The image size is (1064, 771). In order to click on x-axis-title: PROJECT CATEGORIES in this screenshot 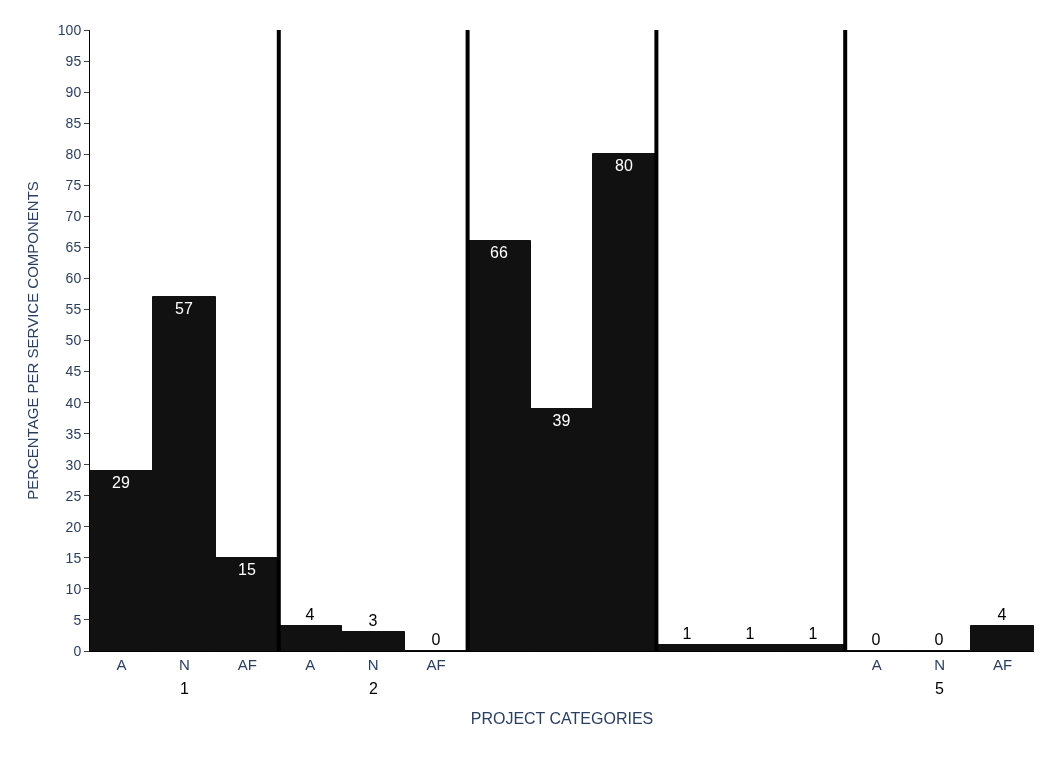, I will do `click(562, 718)`.